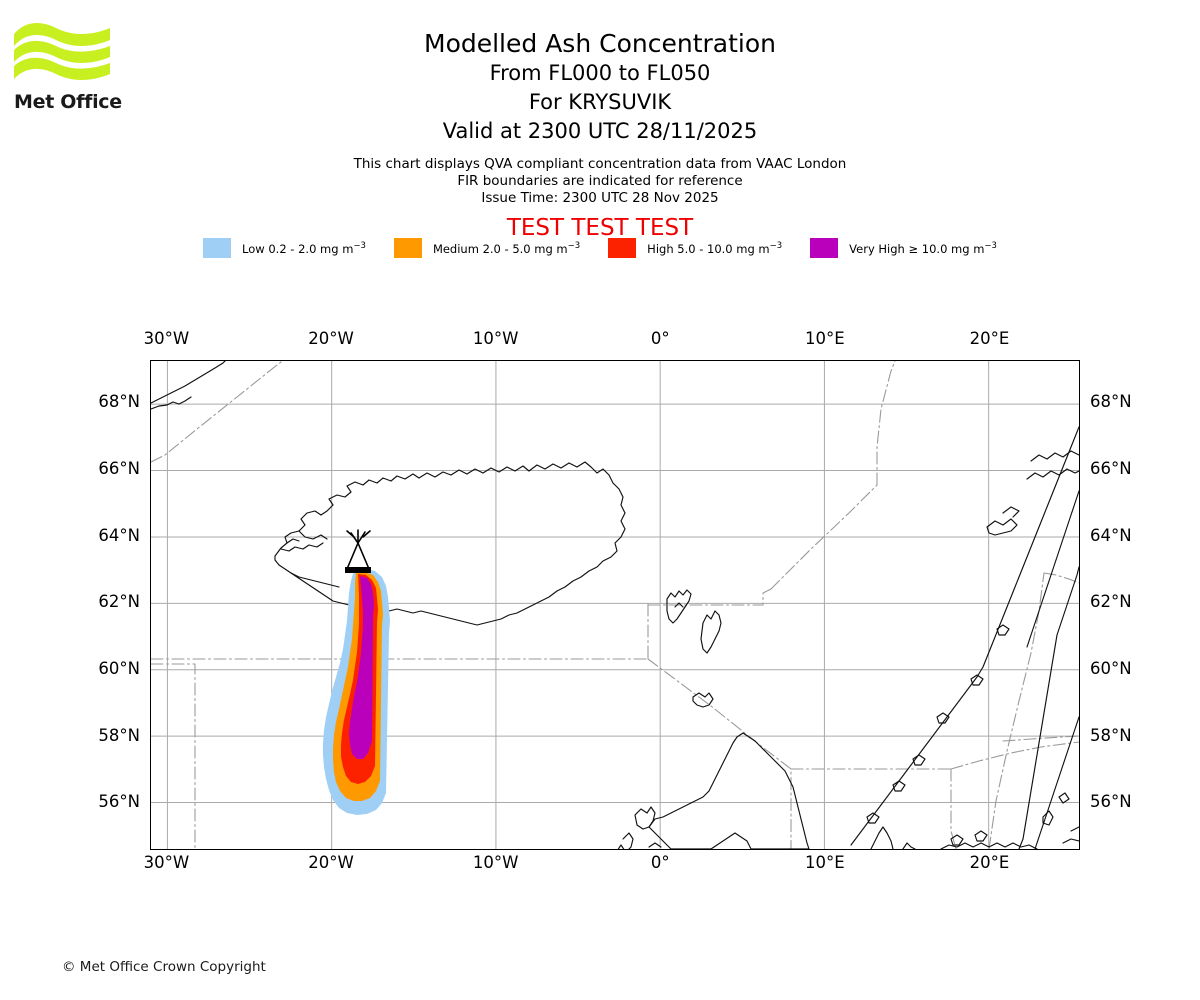 The image size is (1200, 1000). What do you see at coordinates (495, 338) in the screenshot?
I see `x-tick-label-top-2: 10°W` at bounding box center [495, 338].